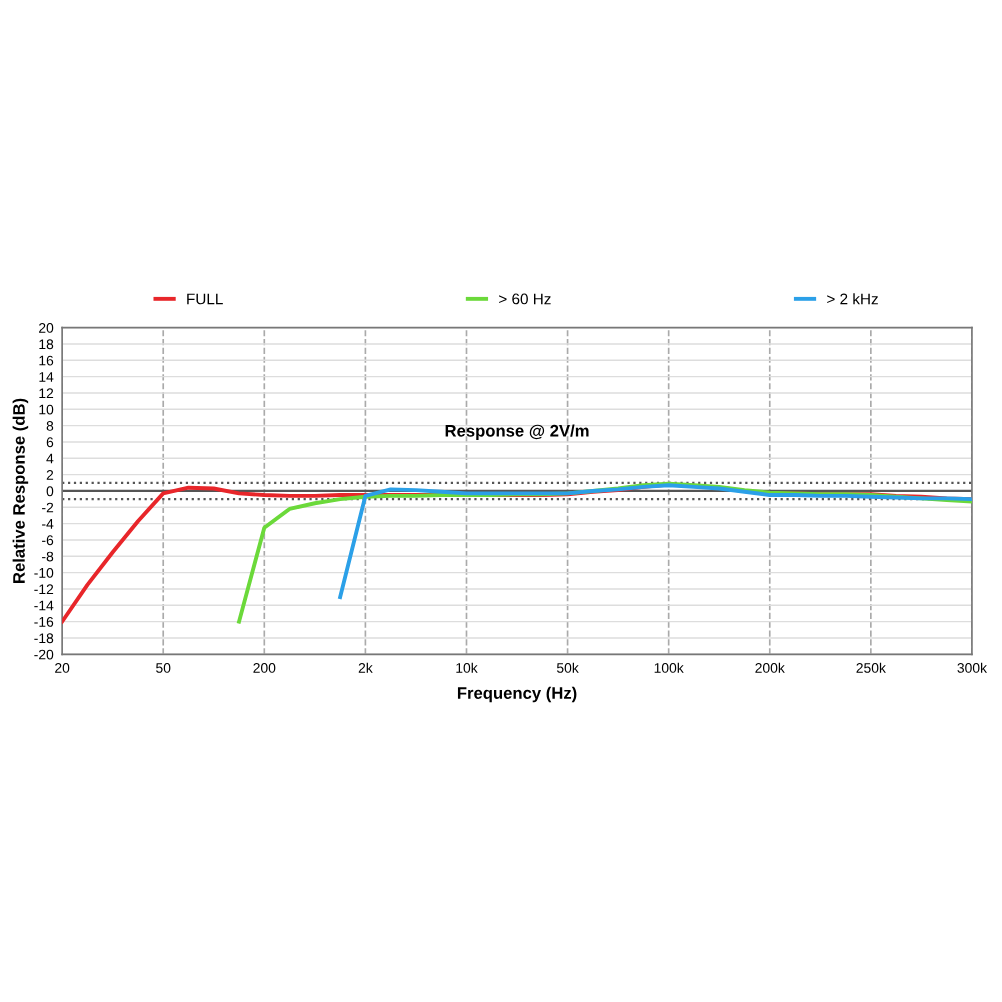 The image size is (1002, 1002). I want to click on y-axis-title: Relative Response (dB), so click(20, 490).